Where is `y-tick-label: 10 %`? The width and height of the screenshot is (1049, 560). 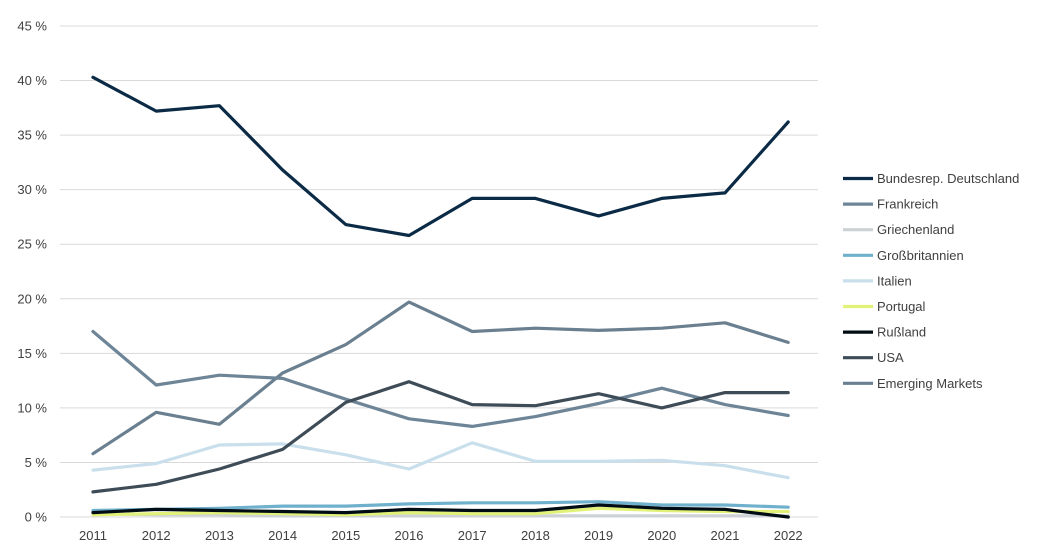
y-tick-label: 10 % is located at coordinates (32, 407).